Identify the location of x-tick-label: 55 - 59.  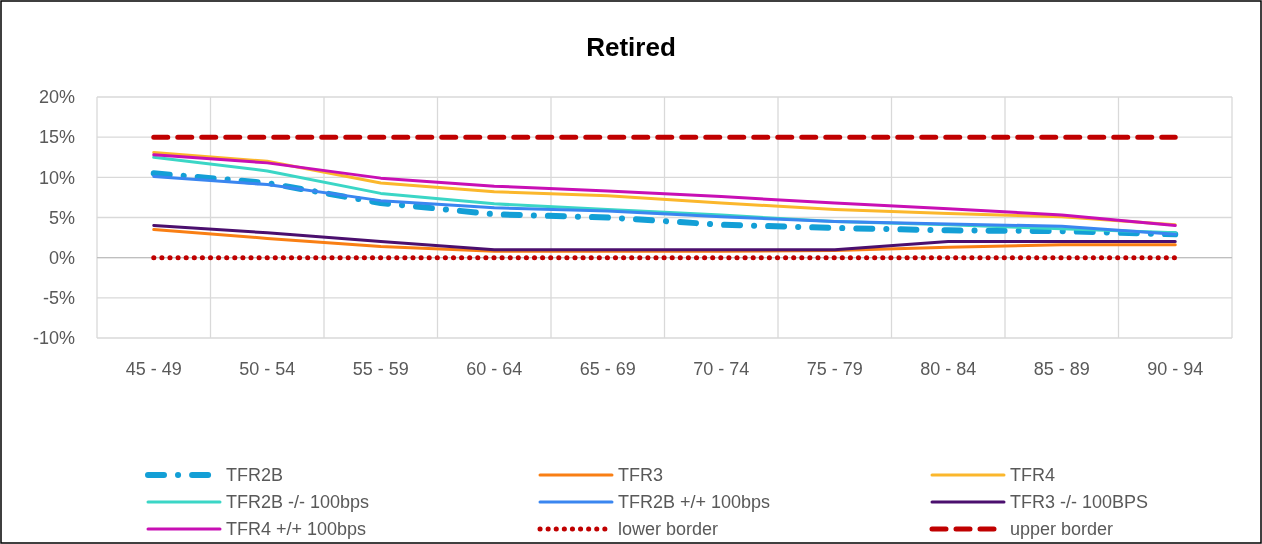
(380, 369).